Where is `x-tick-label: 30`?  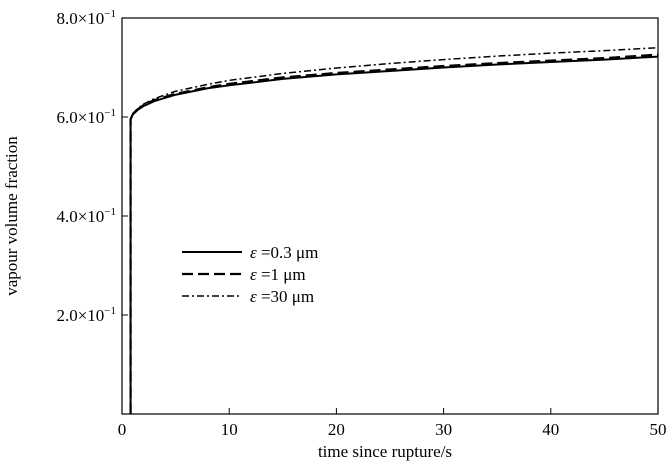 x-tick-label: 30 is located at coordinates (443, 429).